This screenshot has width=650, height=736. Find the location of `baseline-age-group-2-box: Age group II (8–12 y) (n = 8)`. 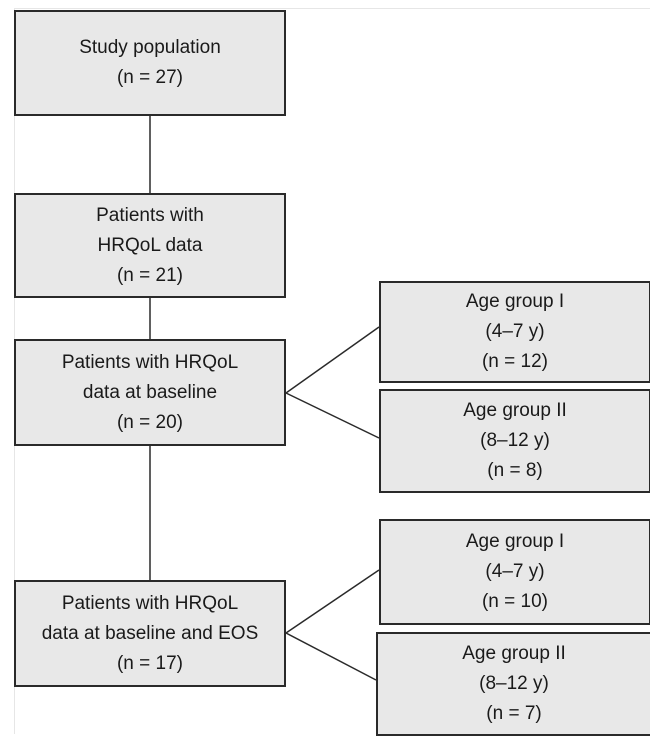

baseline-age-group-2-box: Age group II (8–12 y) (n = 8) is located at coordinates (514, 441).